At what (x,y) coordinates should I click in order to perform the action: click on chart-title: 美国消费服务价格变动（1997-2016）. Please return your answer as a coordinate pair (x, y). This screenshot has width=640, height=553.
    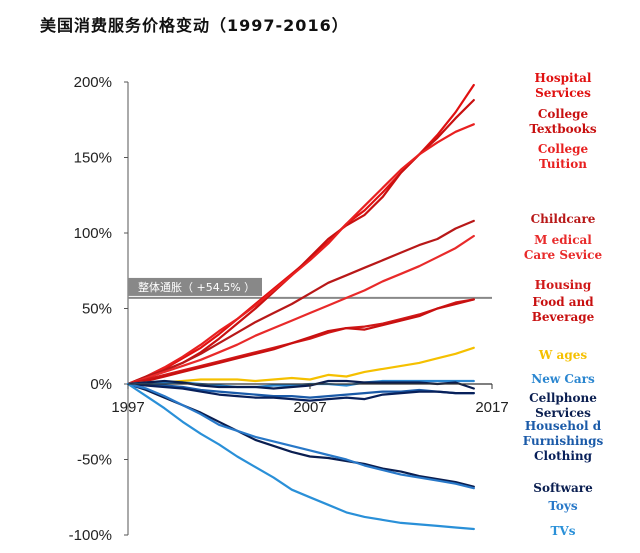
    Looking at the image, I should click on (194, 25).